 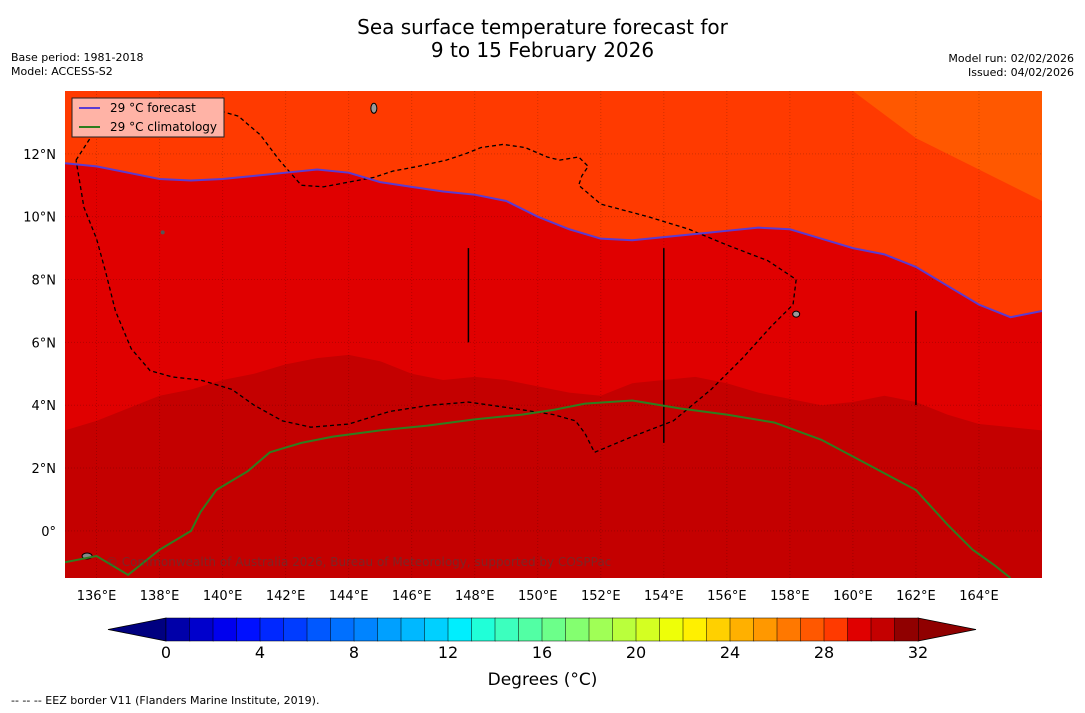 I want to click on colorbar-tick-label: 8, so click(x=354, y=652).